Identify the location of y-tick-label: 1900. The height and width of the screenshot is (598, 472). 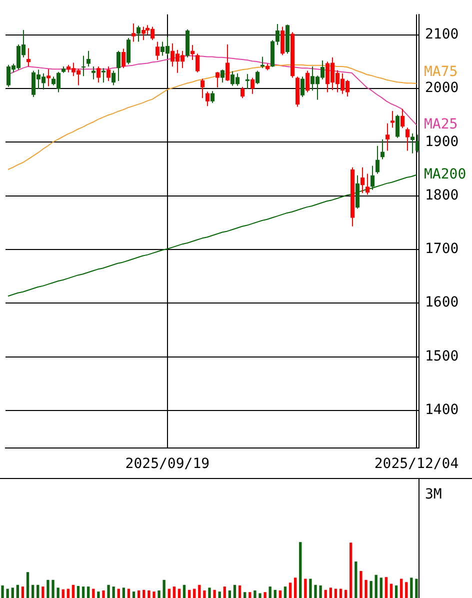
(442, 142).